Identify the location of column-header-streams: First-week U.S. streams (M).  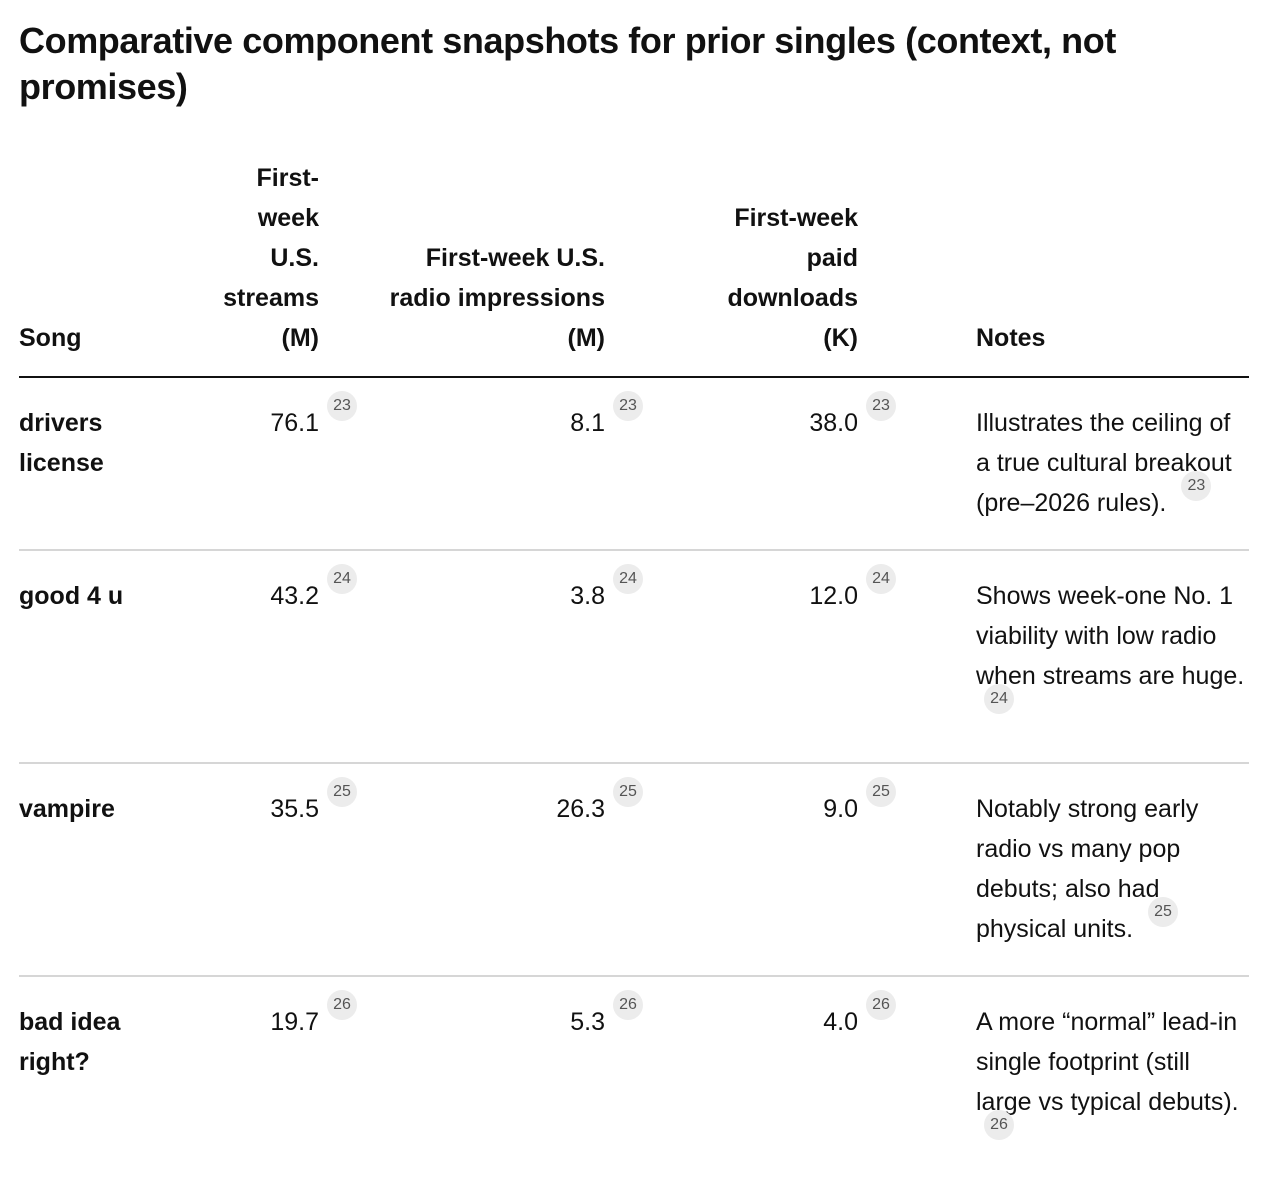
(283, 268).